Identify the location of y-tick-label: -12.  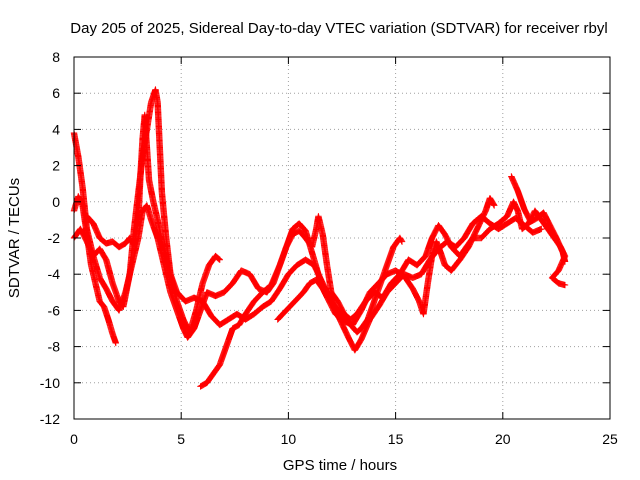
(50, 419).